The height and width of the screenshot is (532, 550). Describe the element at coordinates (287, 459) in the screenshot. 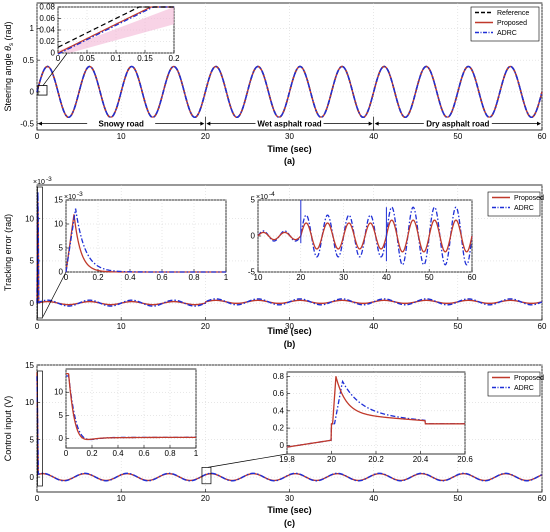

I see `panel-c-inset-right-xtick-label: 19.8` at that location.